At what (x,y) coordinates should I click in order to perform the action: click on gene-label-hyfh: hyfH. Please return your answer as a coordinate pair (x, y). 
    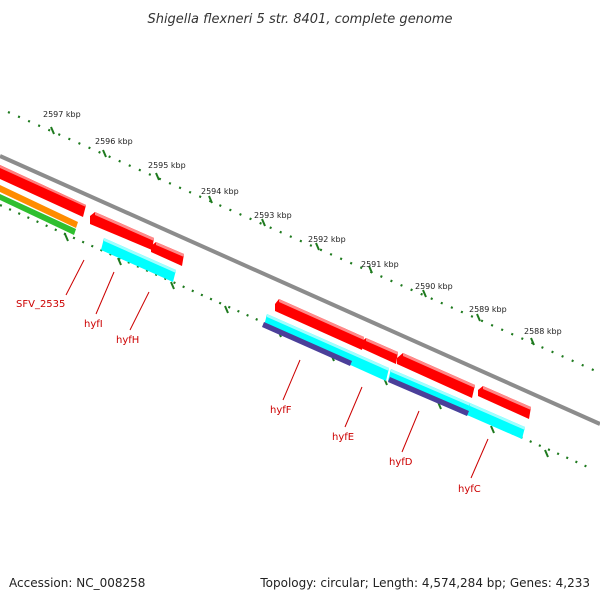
    Looking at the image, I should click on (127, 340).